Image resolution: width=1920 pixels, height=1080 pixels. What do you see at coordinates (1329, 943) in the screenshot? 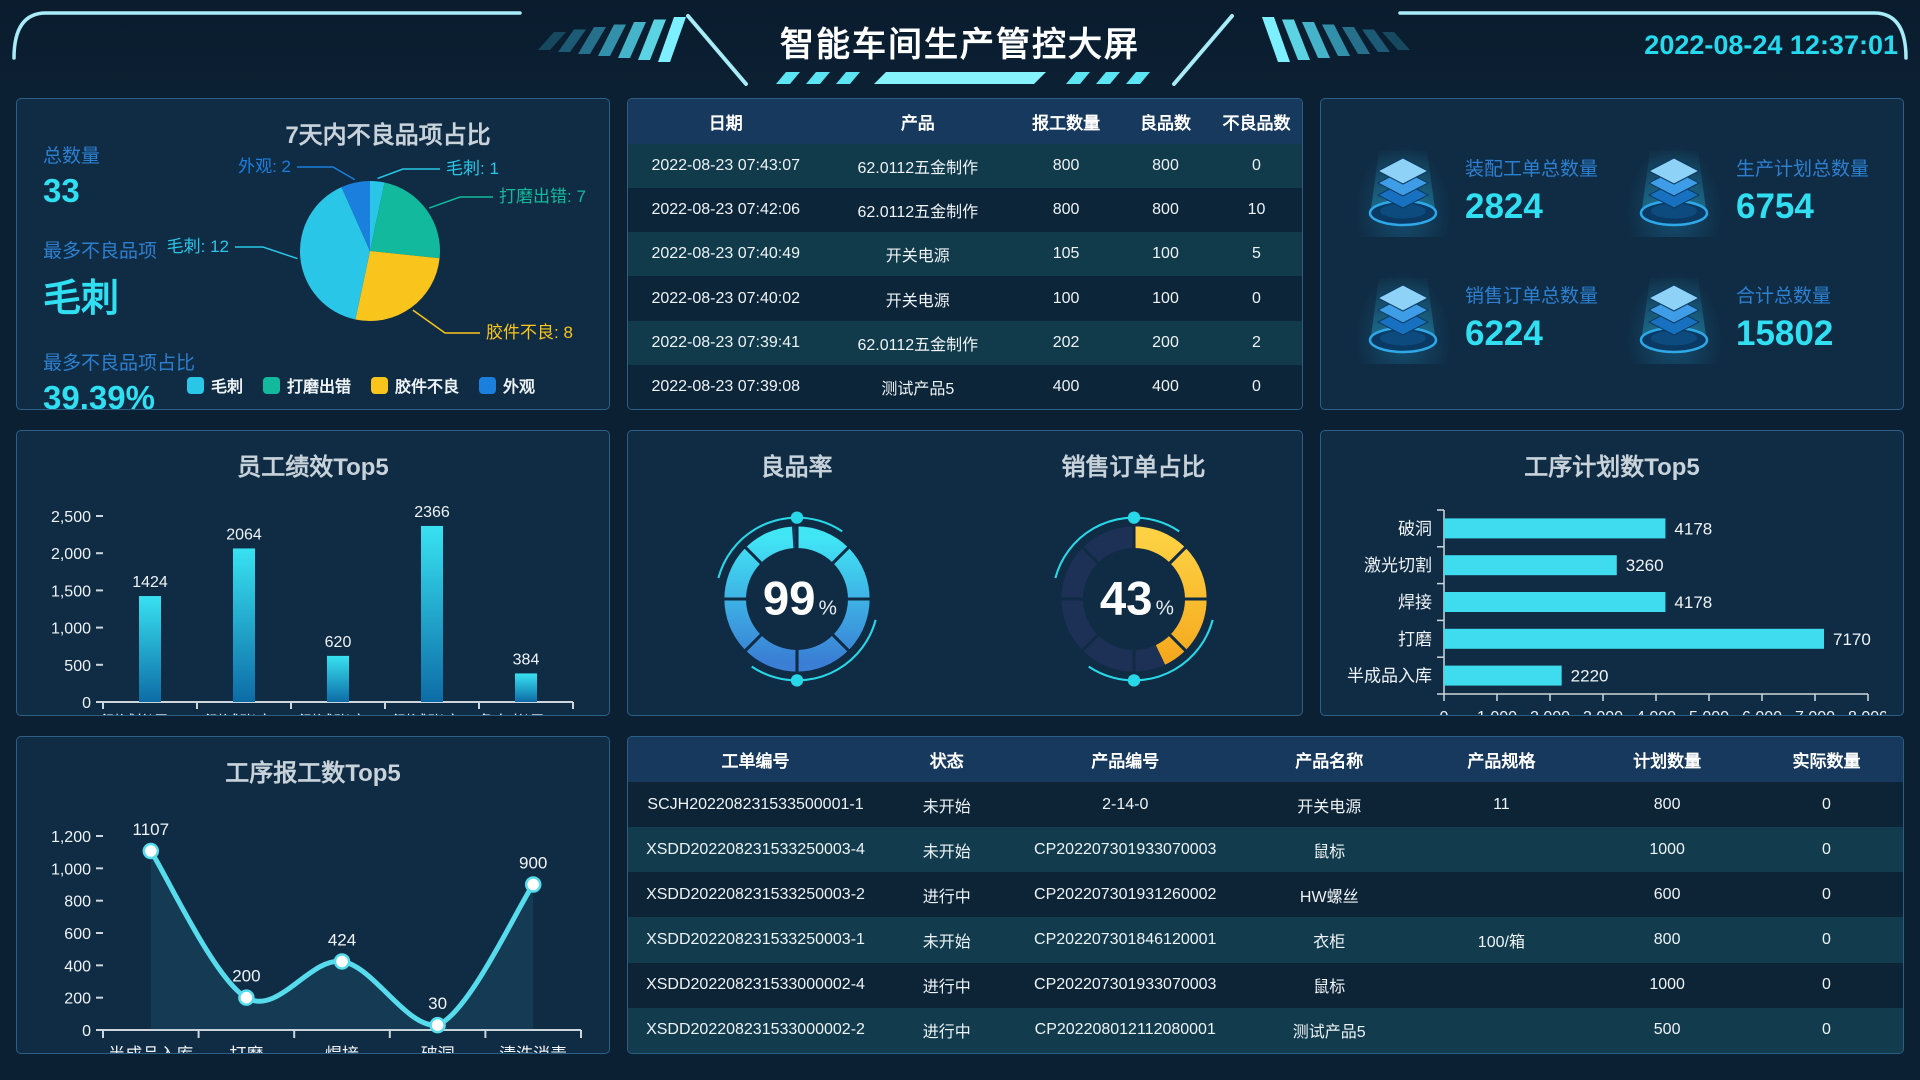
I see `table-cell: 衣柜` at bounding box center [1329, 943].